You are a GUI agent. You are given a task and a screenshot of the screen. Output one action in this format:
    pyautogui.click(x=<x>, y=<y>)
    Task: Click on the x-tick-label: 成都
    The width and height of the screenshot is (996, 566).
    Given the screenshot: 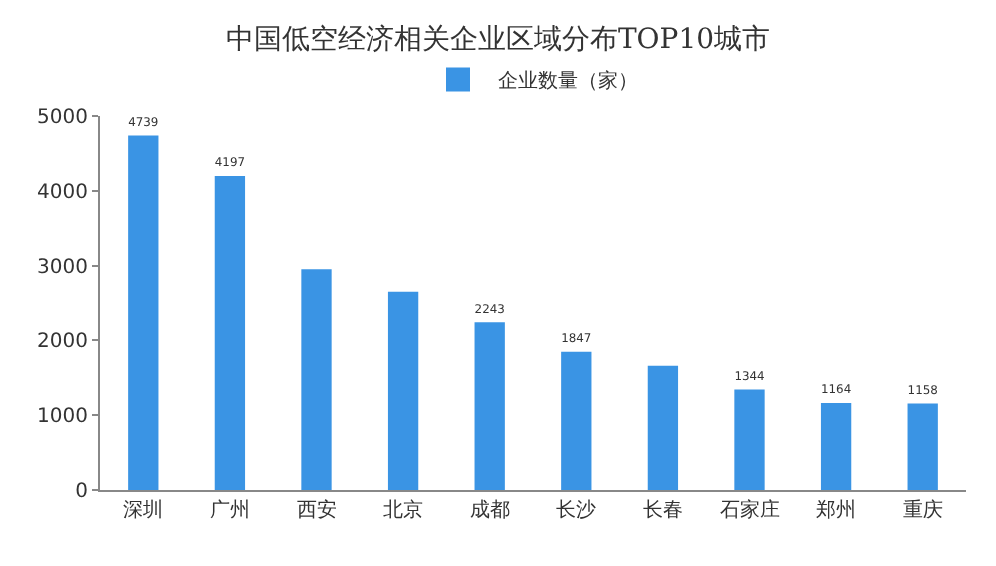 What is the action you would take?
    pyautogui.click(x=489, y=510)
    